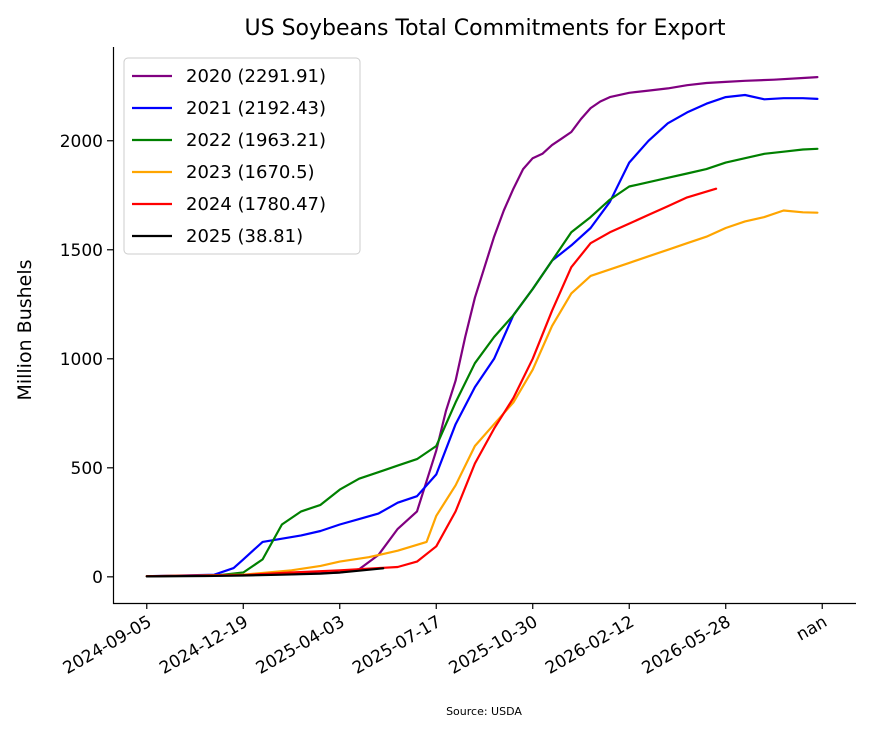  I want to click on source-note: Source: USDA, so click(484, 711).